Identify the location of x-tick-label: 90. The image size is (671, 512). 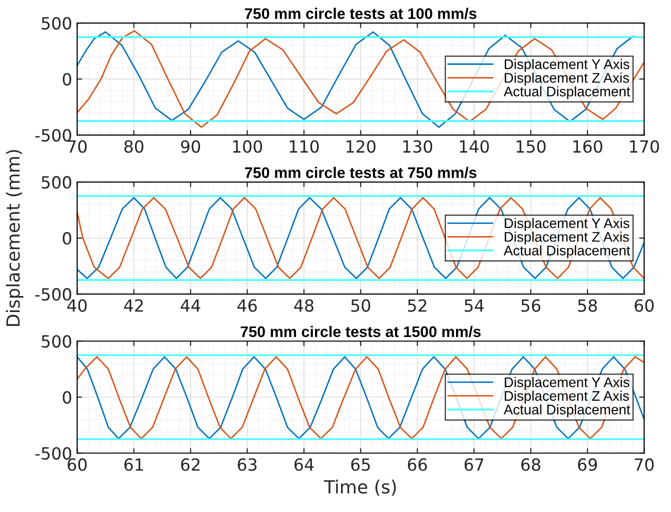
(190, 146).